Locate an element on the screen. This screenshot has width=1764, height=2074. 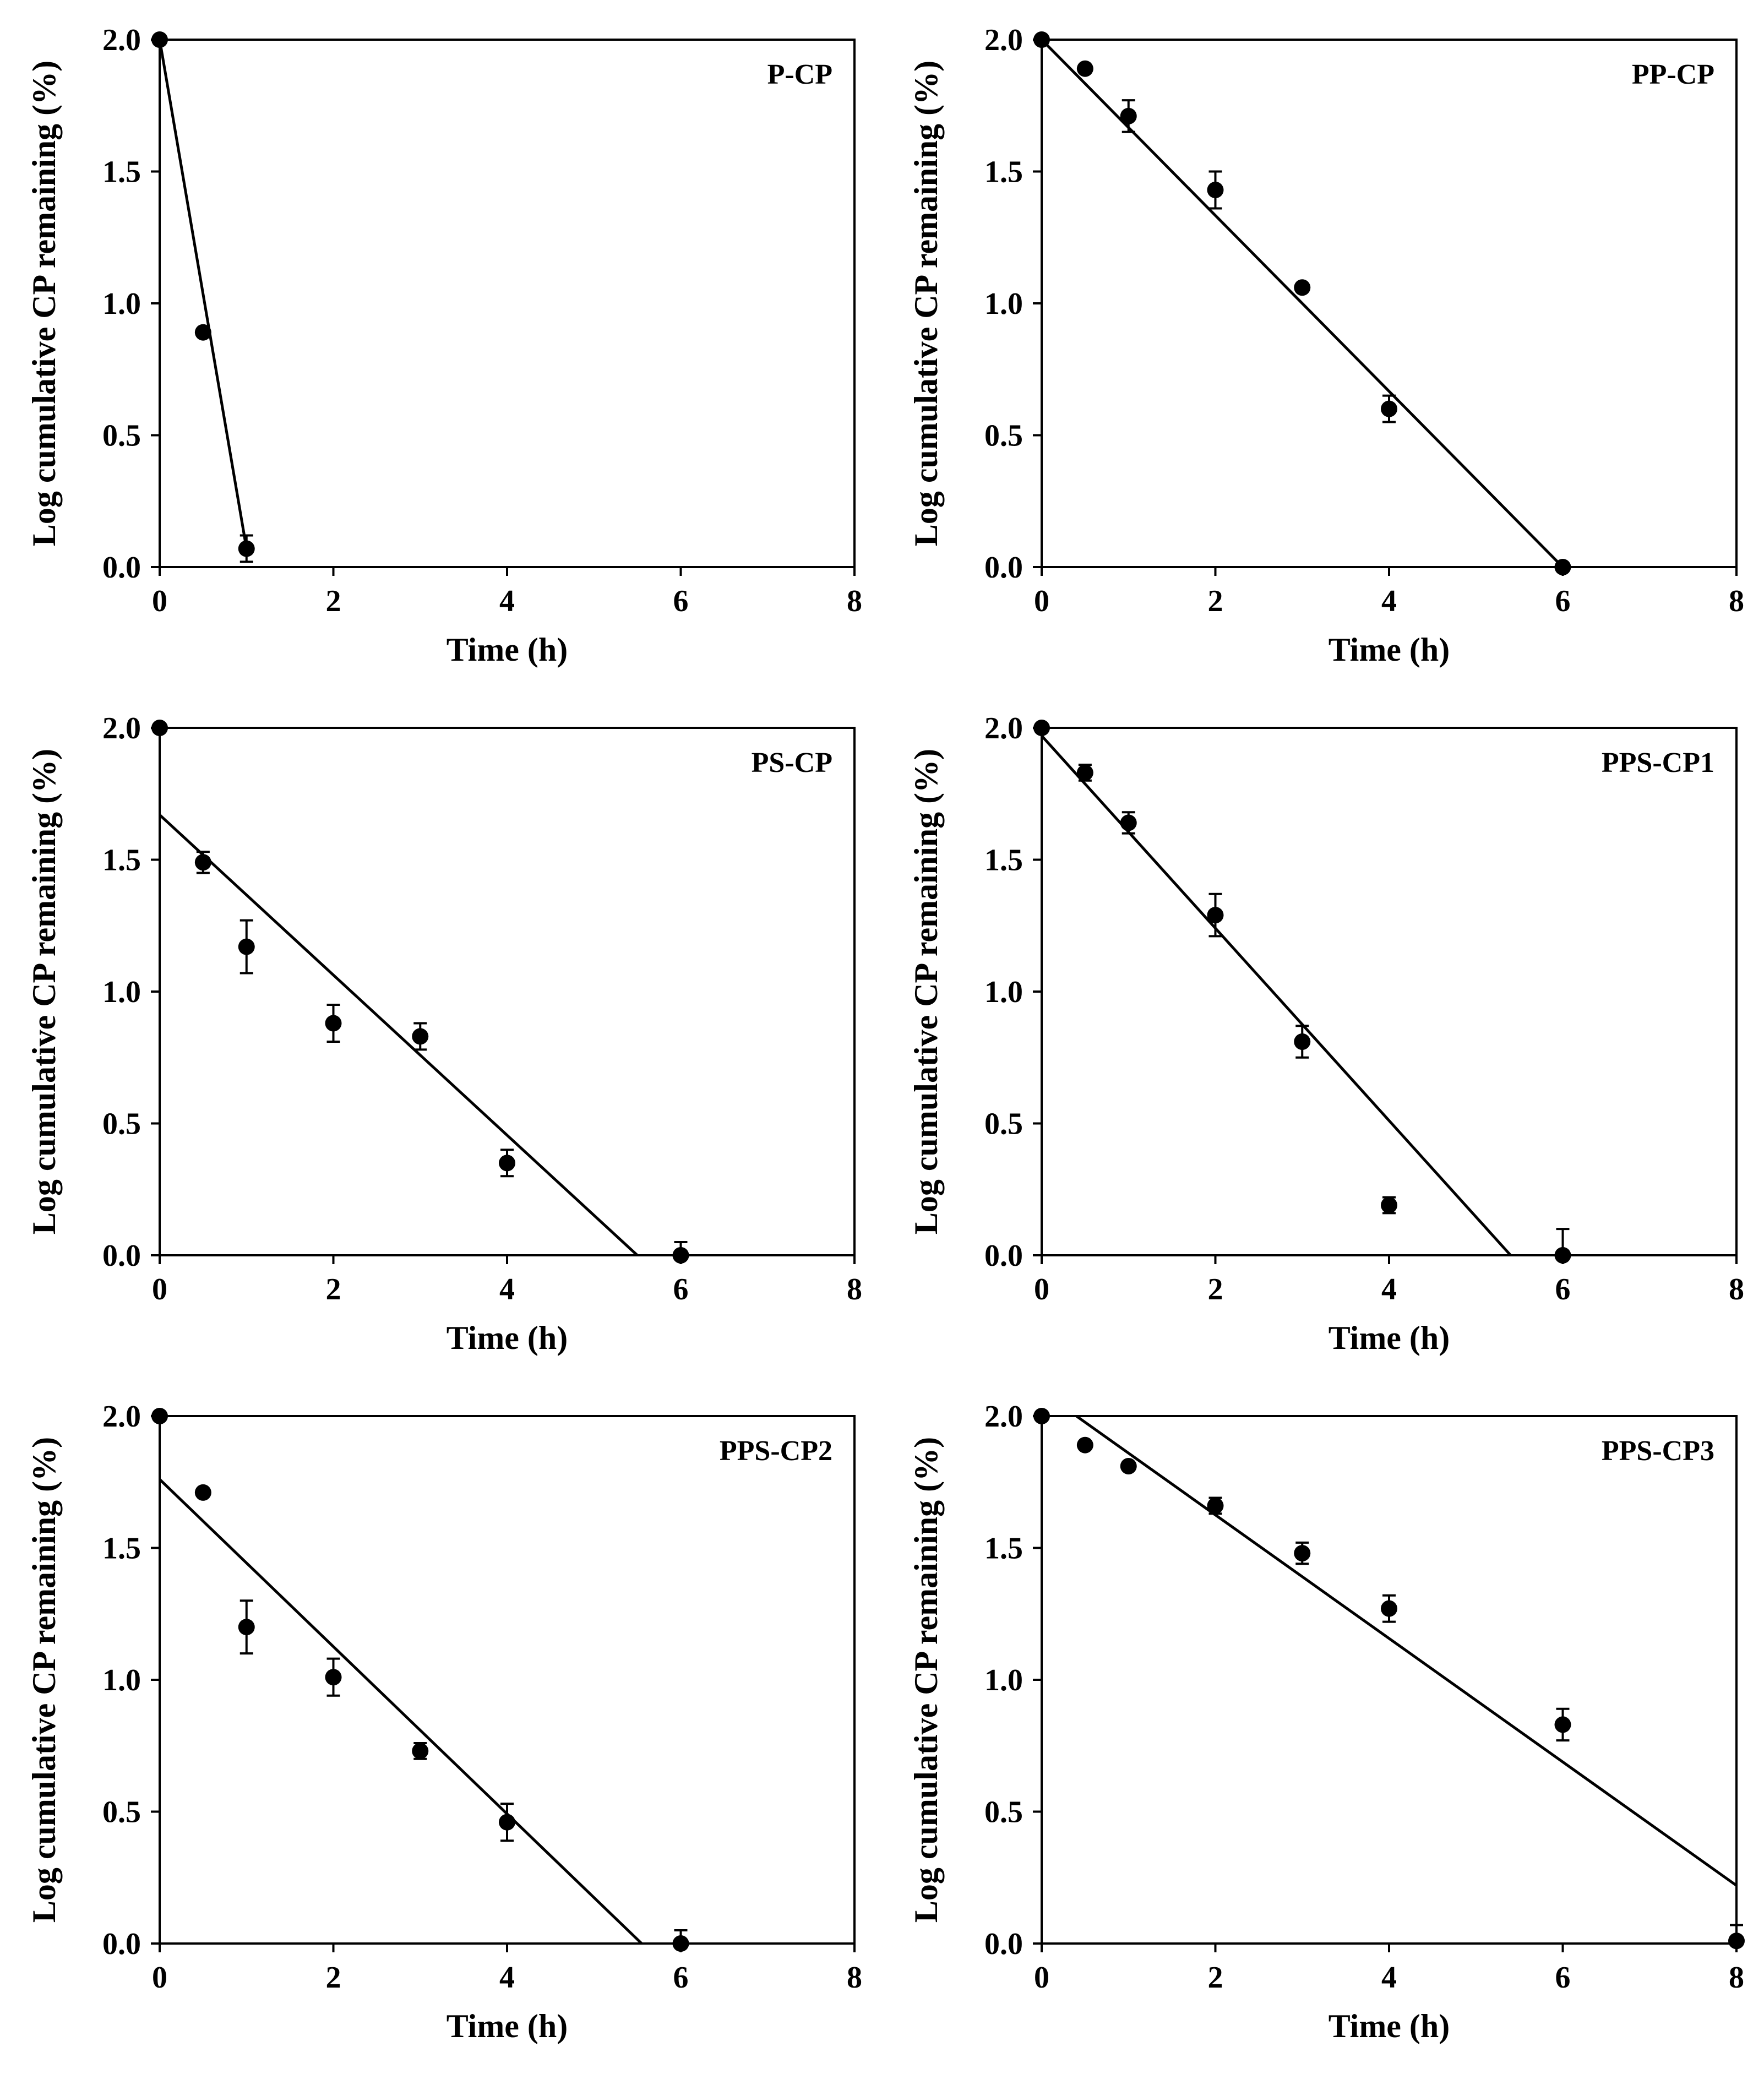
panel-title: PP-CP is located at coordinates (1673, 74).